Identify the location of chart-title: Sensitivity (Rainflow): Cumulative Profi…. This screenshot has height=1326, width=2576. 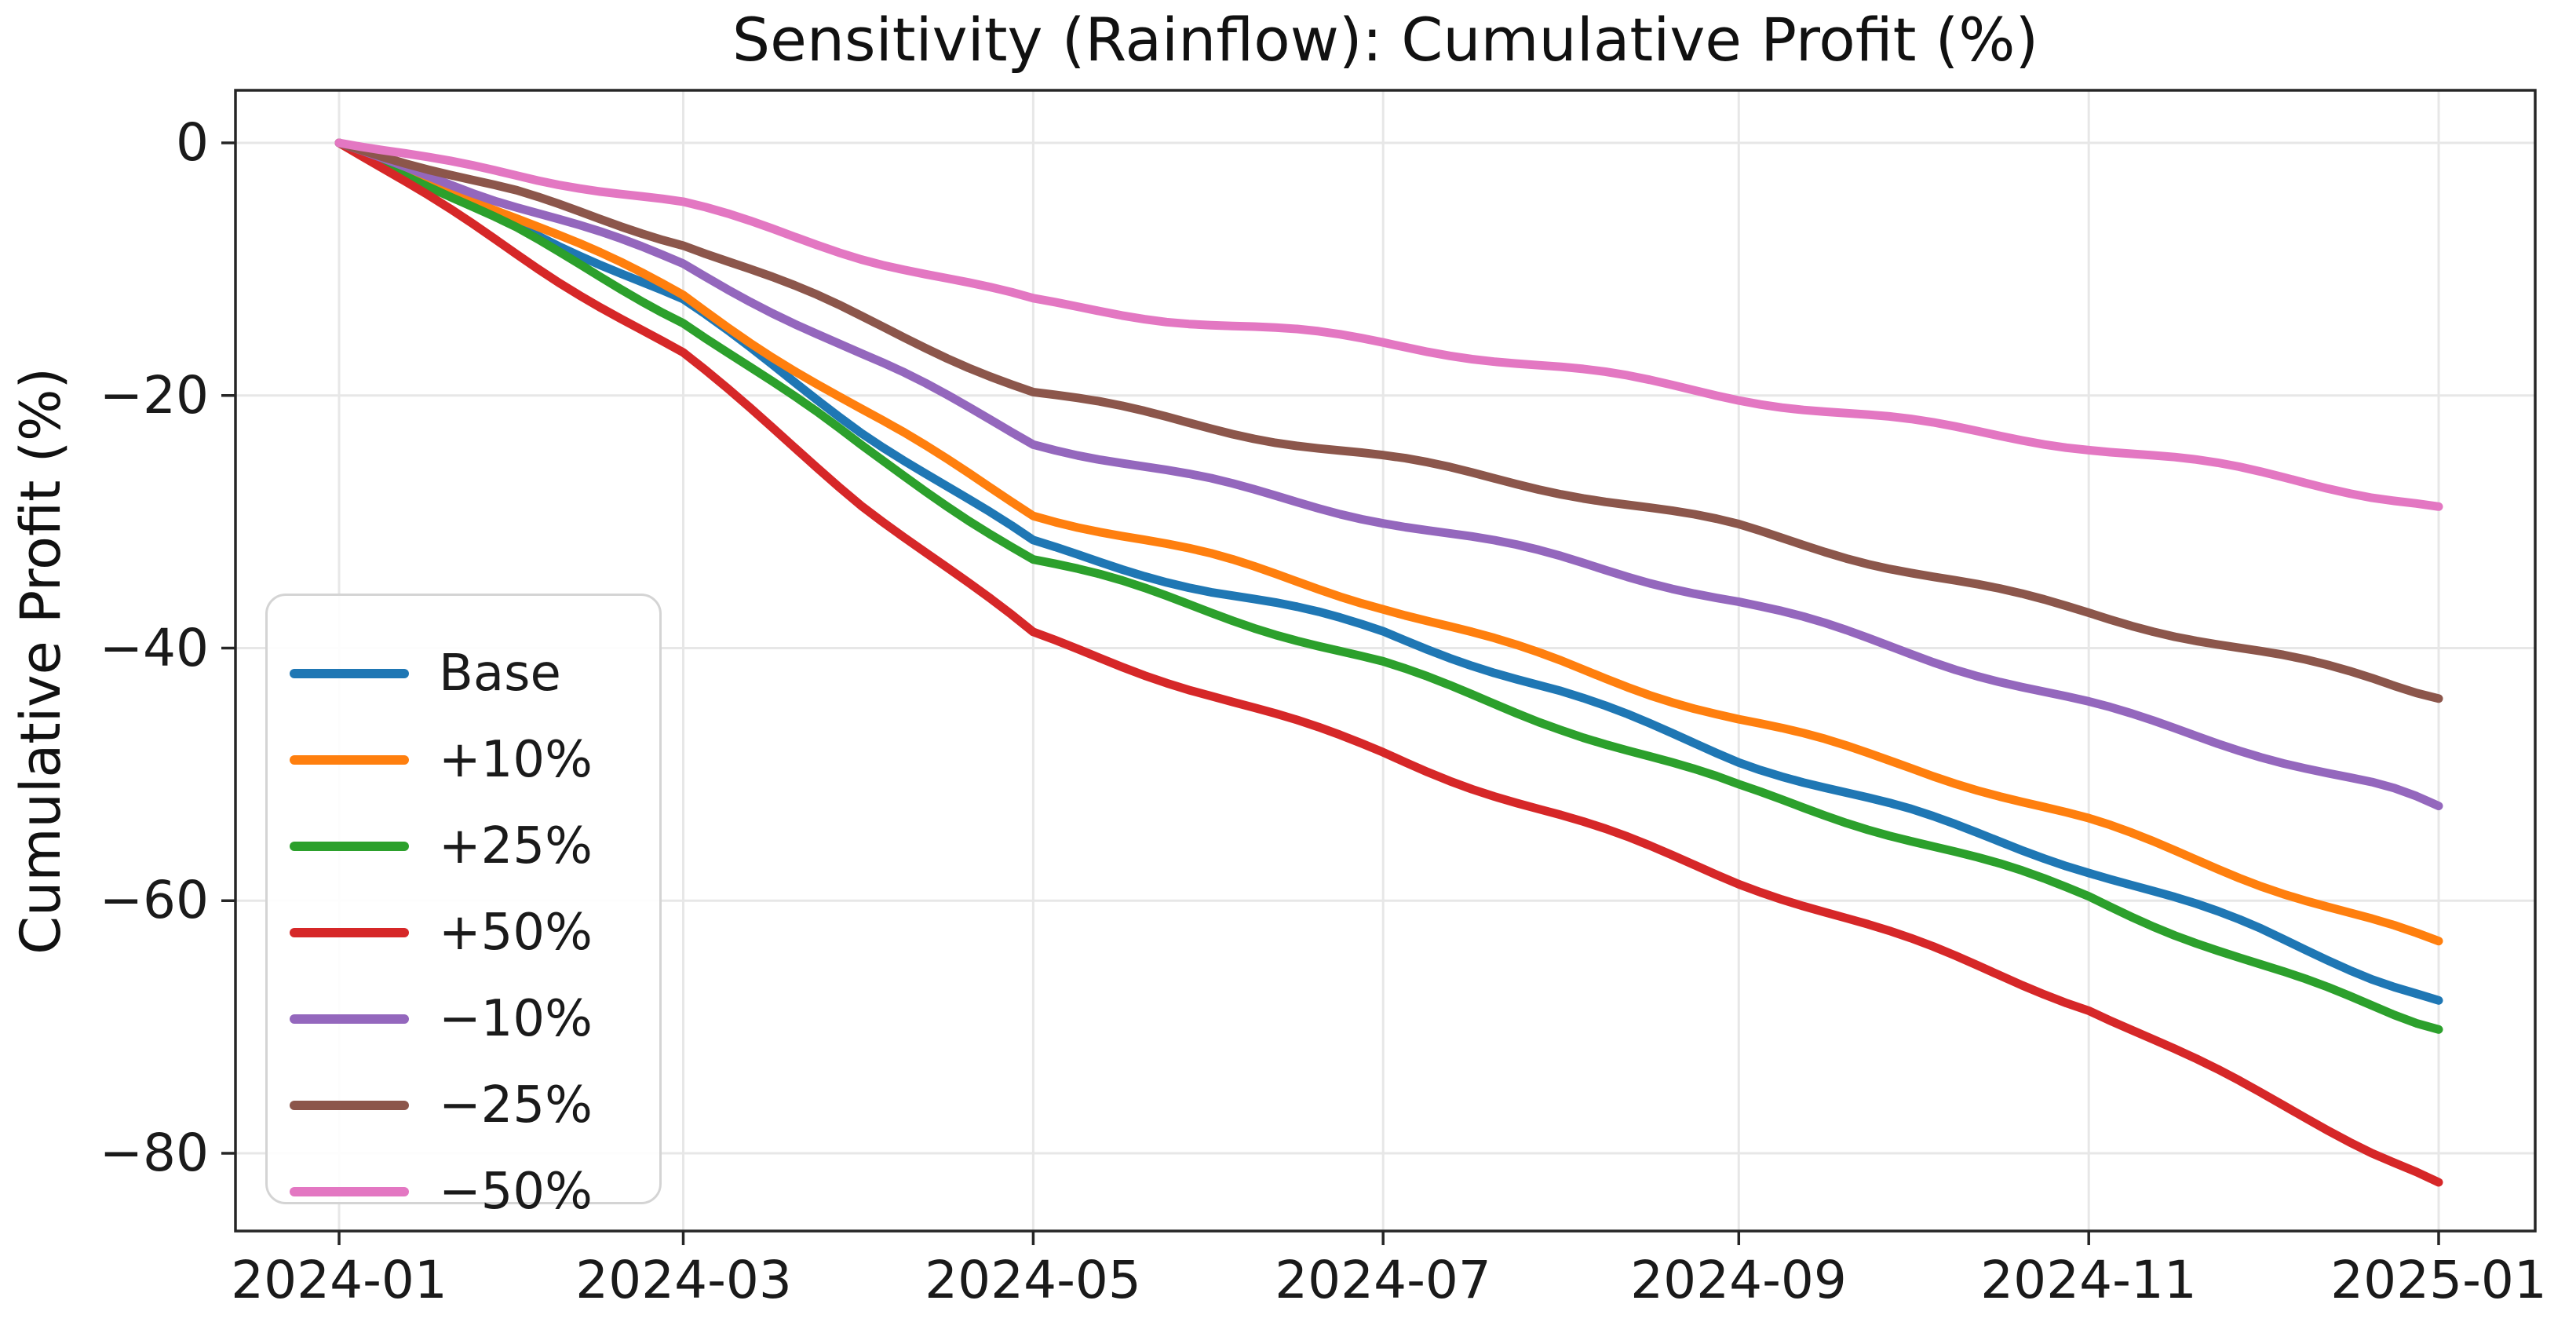
(1385, 40).